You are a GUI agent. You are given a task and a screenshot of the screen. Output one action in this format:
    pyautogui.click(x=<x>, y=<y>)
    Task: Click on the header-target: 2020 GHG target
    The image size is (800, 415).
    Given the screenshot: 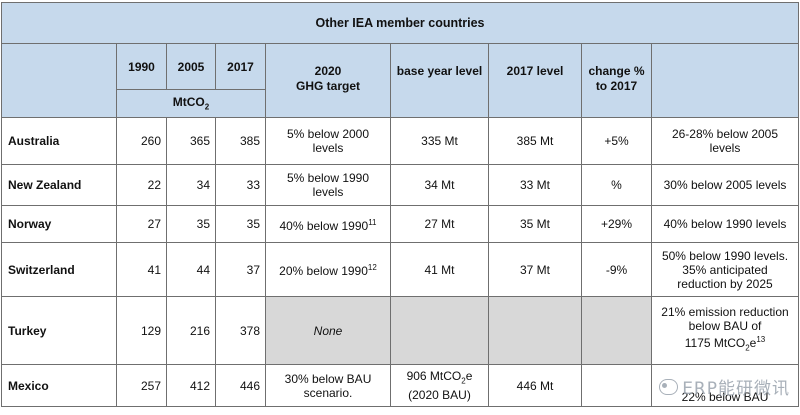 What is the action you would take?
    pyautogui.click(x=328, y=80)
    